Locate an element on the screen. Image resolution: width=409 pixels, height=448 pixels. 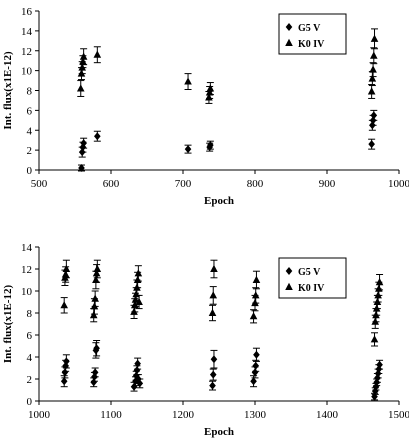
y-tick-label: 16 is located at coordinates (27, 12).